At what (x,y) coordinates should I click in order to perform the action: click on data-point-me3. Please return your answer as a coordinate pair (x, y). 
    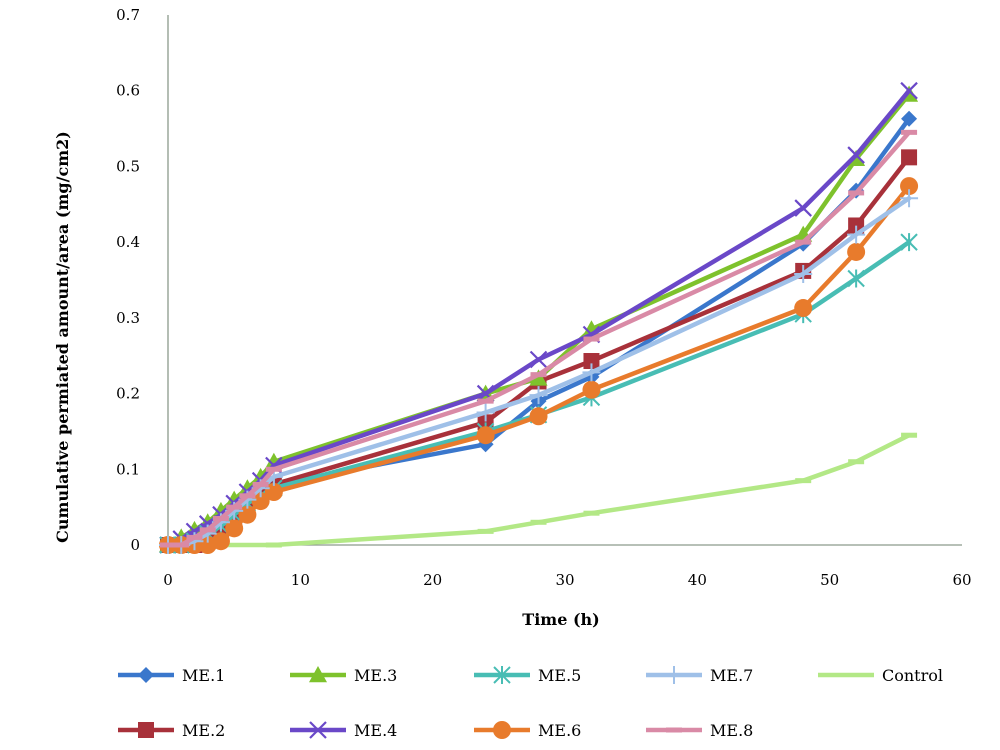
    Looking at the image, I should click on (538, 377).